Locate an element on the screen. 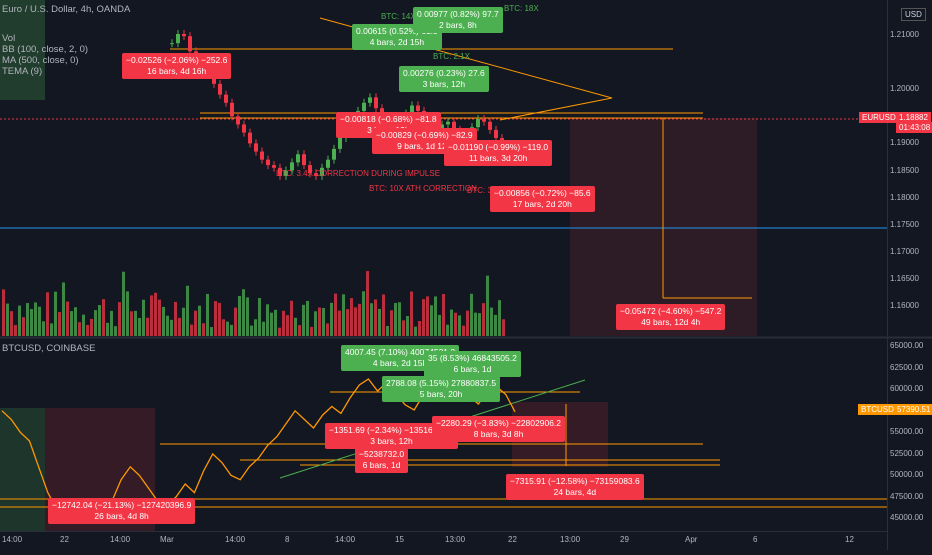 The height and width of the screenshot is (555, 932). price-axis-tick: 1.20000 is located at coordinates (904, 89).